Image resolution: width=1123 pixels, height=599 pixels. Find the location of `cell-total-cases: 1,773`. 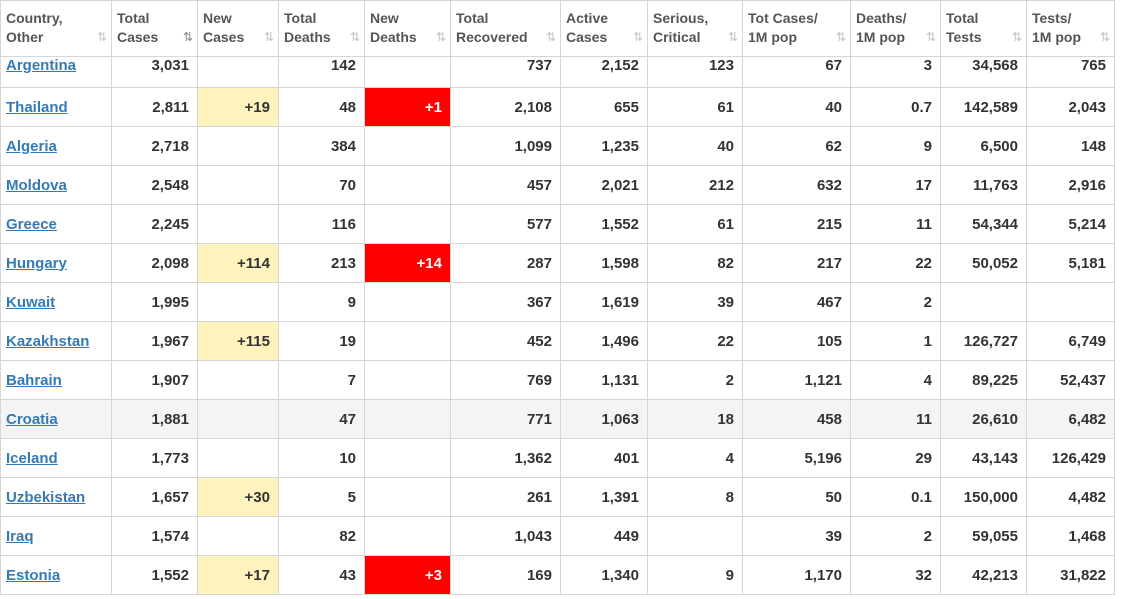

cell-total-cases: 1,773 is located at coordinates (154, 458).